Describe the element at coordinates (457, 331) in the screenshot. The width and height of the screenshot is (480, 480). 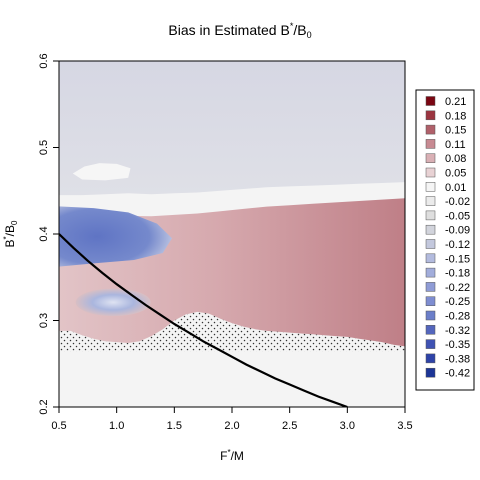
I see `legend-label: -0.32` at that location.